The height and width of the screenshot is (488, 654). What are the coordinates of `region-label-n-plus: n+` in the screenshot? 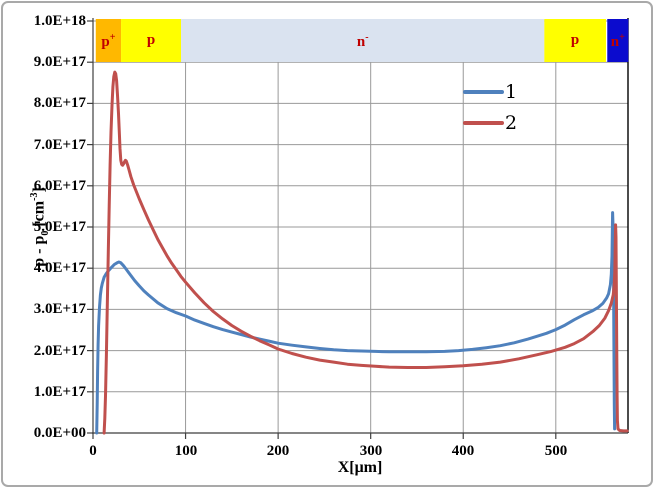 It's located at (617, 40).